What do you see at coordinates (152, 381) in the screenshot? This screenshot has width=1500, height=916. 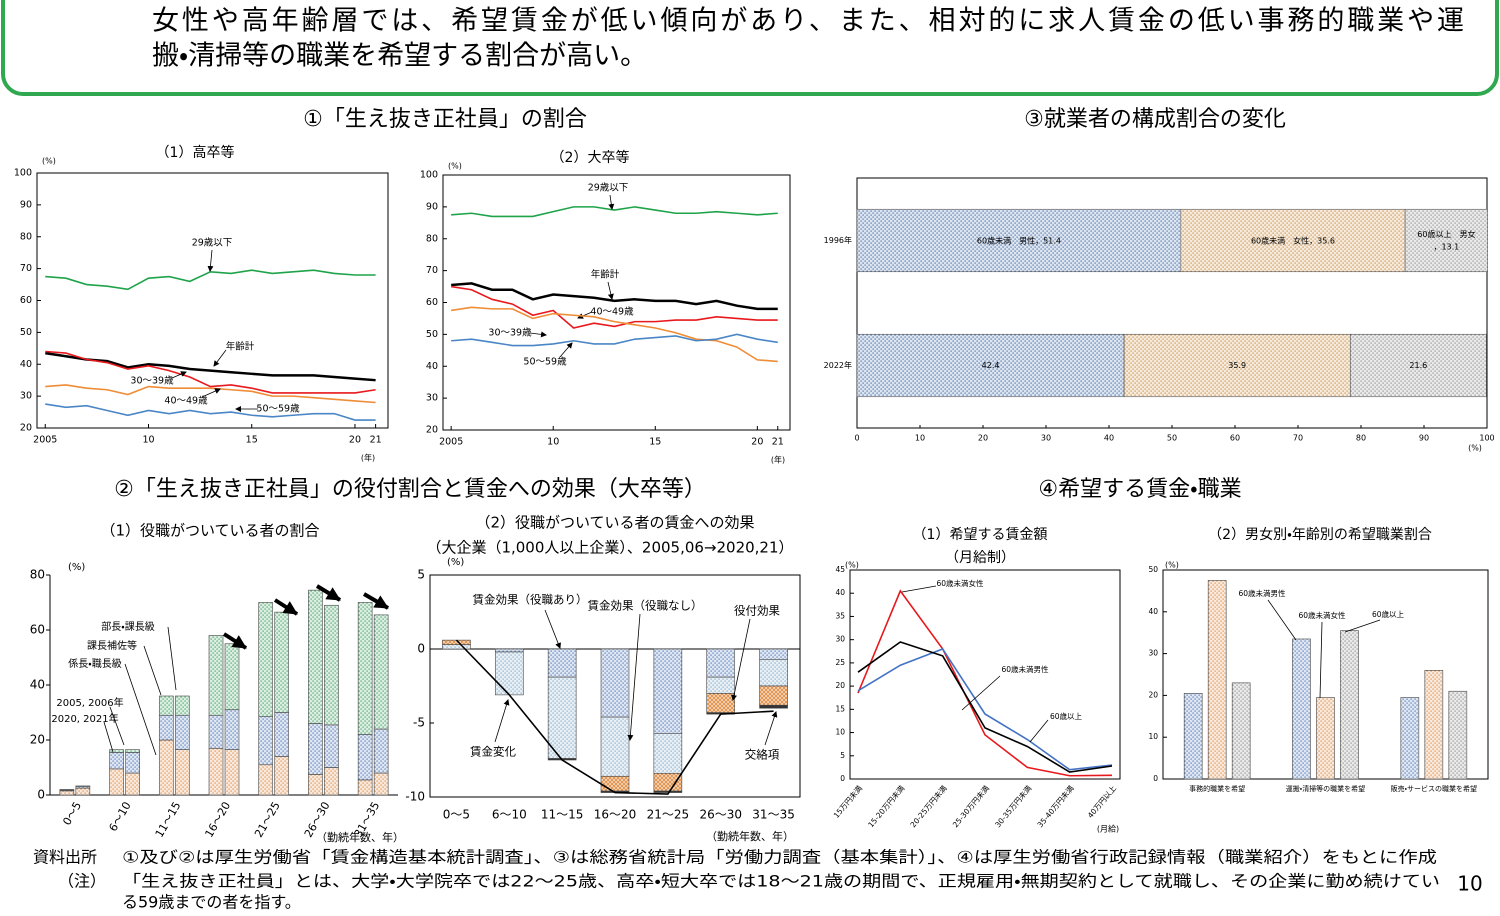 I see `annotation: 30～39歳` at bounding box center [152, 381].